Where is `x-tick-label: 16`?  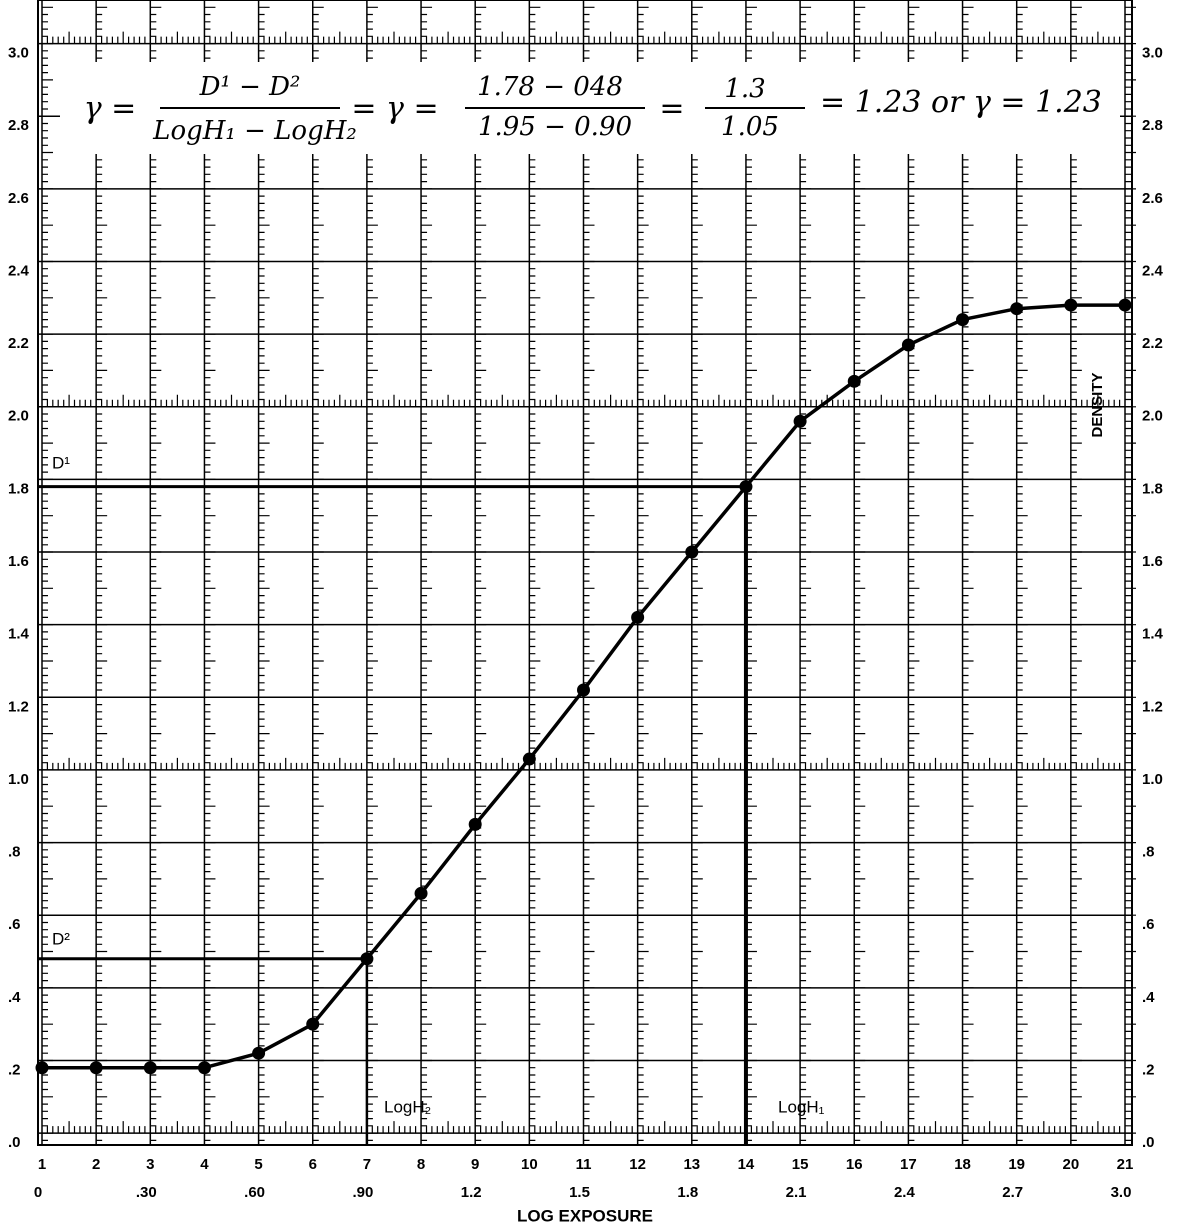 x-tick-label: 16 is located at coordinates (854, 1164).